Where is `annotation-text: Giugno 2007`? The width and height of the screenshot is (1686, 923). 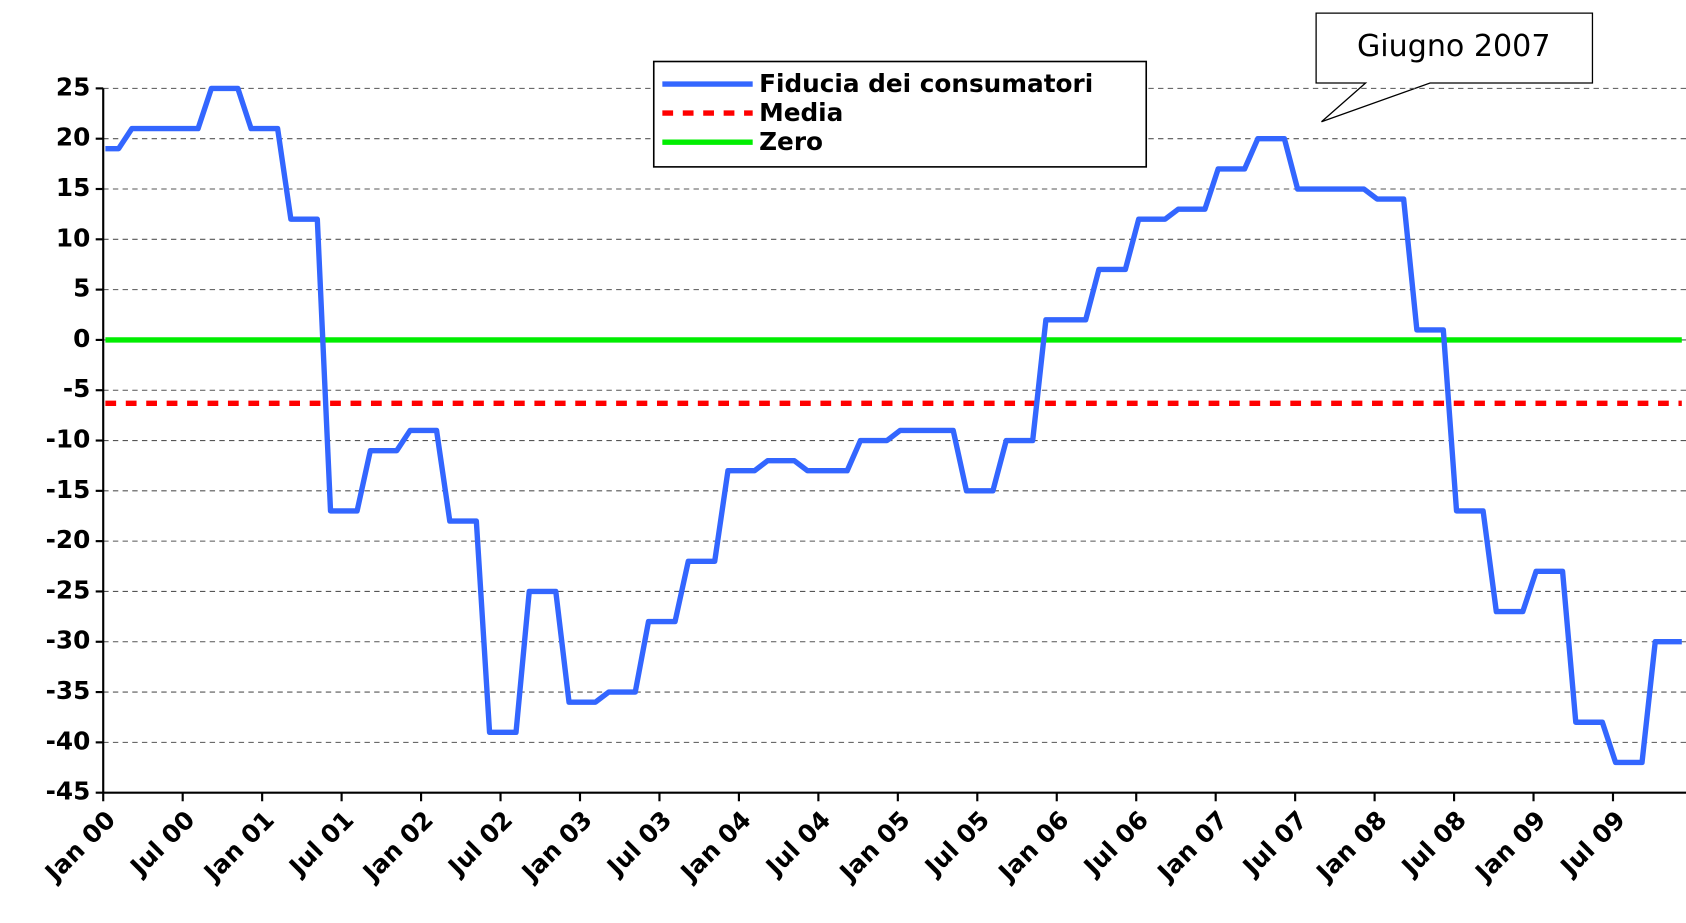
annotation-text: Giugno 2007 is located at coordinates (1454, 46).